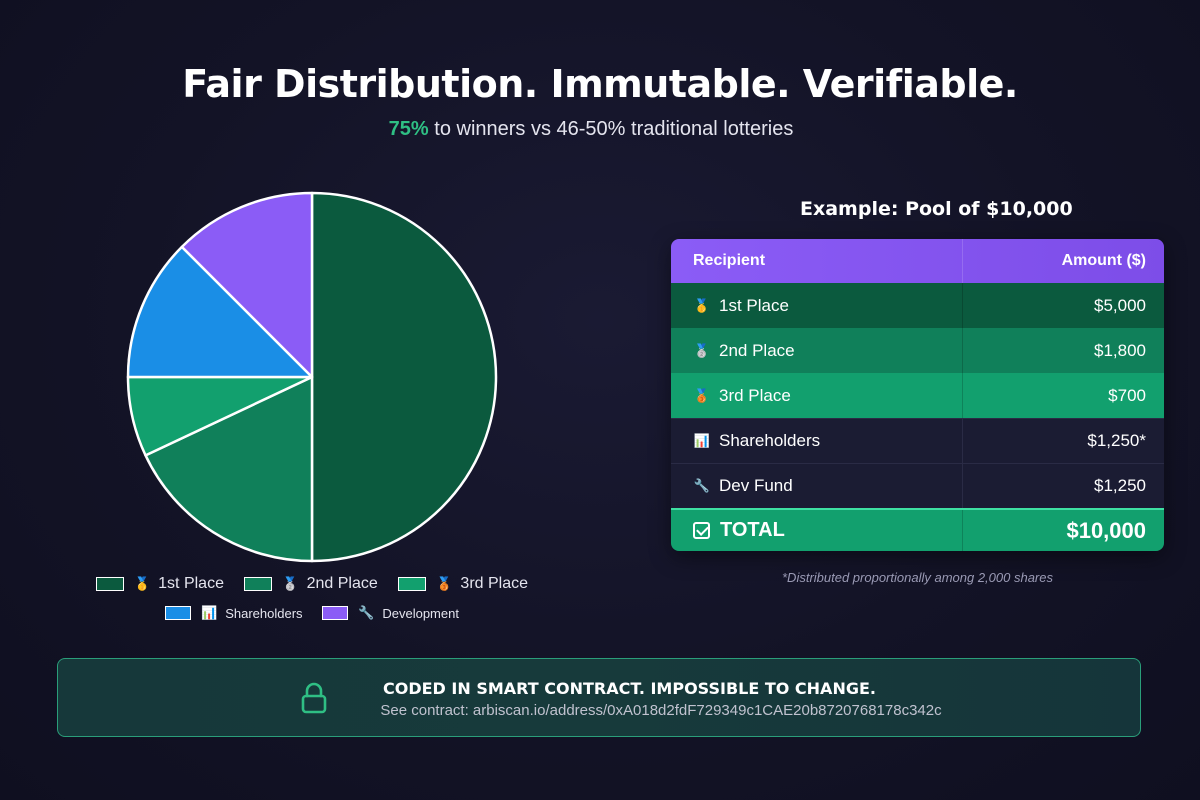  I want to click on pie-slice-development, so click(247, 285).